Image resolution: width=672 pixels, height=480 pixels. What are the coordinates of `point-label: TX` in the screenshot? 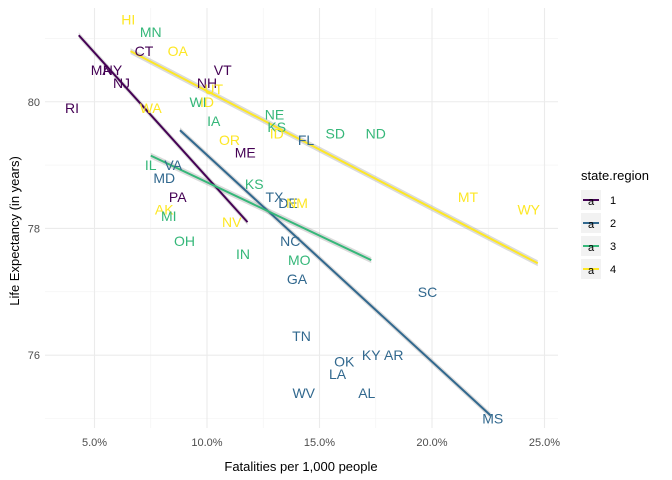 It's located at (275, 197).